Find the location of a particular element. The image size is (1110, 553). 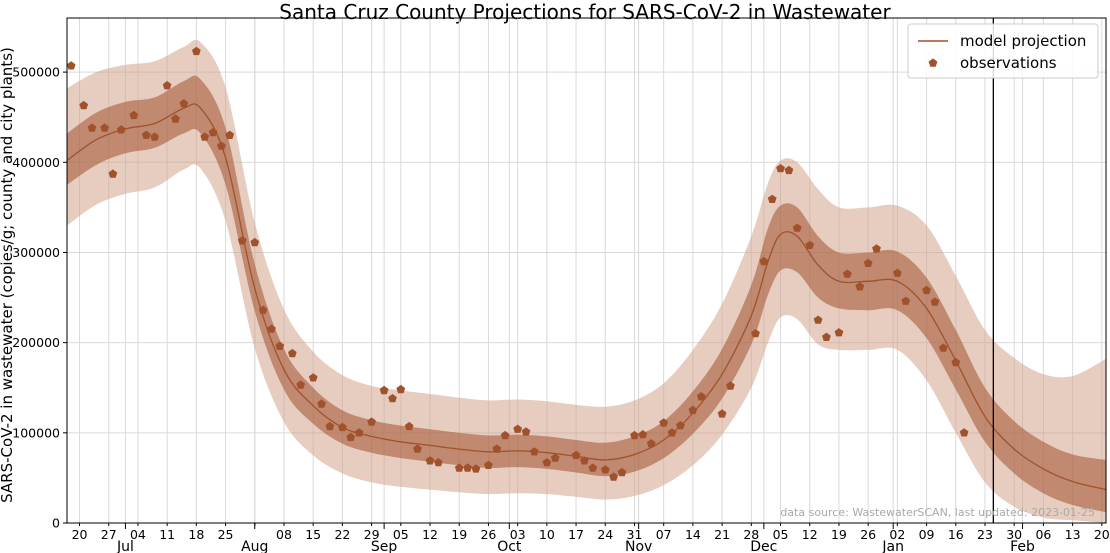

legend-marker-icon is located at coordinates (933, 62).